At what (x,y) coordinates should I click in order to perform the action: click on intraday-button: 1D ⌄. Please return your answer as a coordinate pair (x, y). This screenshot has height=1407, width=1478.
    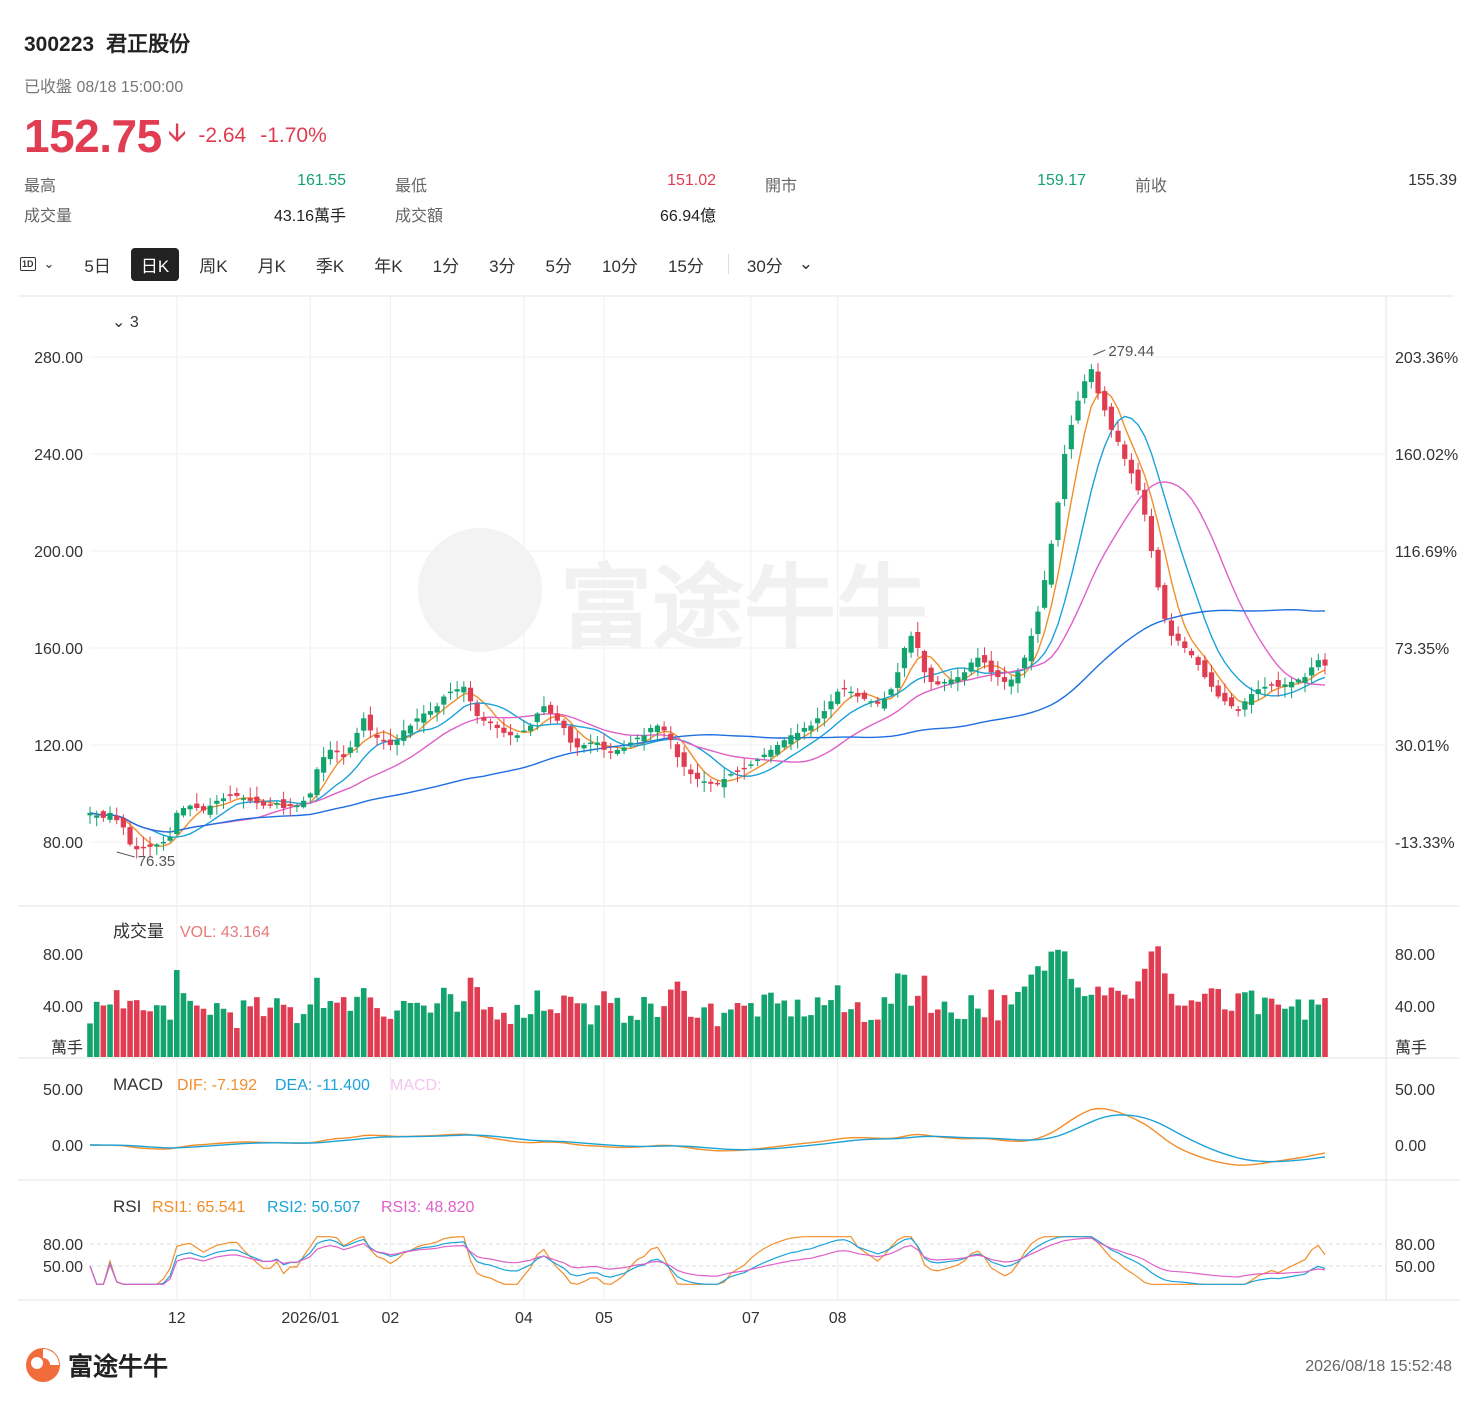
    Looking at the image, I should click on (42, 264).